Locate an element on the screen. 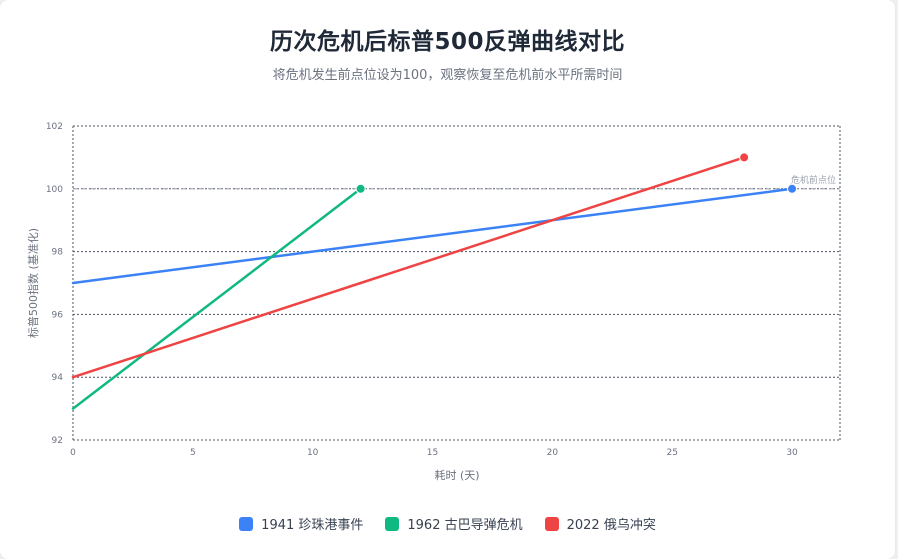 The width and height of the screenshot is (898, 559). x-axis-label: 耗时 (天) is located at coordinates (456, 475).